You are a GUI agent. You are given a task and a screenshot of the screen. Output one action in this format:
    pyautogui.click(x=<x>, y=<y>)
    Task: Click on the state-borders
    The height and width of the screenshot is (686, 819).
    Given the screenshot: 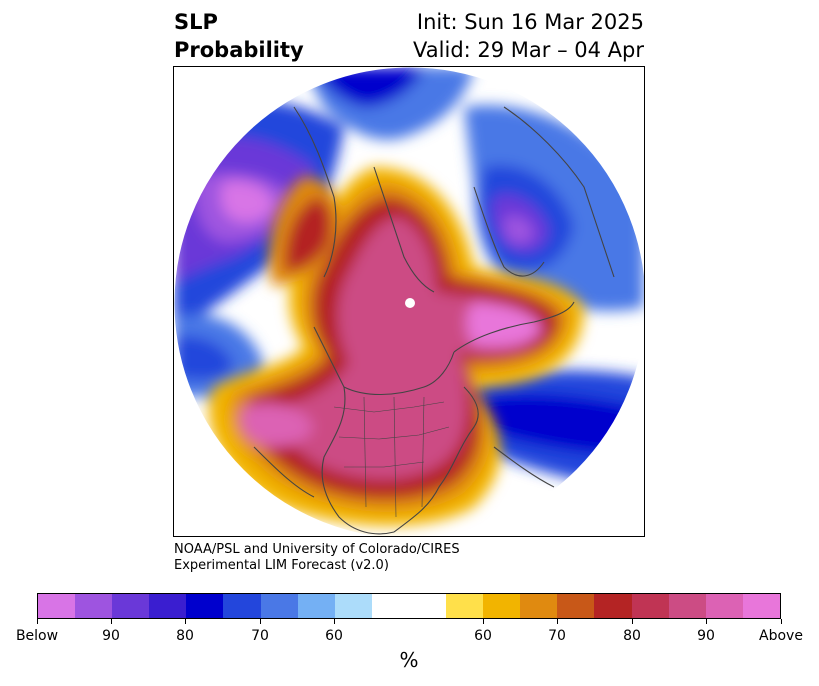 What is the action you would take?
    pyautogui.click(x=391, y=457)
    